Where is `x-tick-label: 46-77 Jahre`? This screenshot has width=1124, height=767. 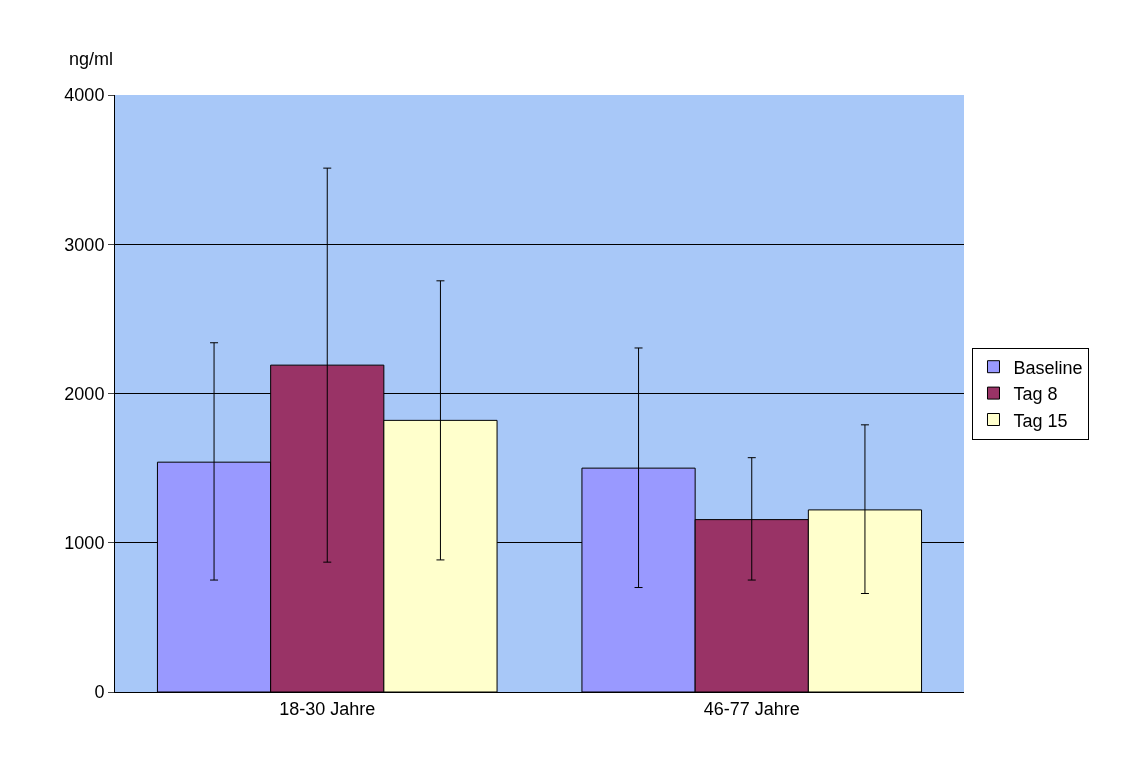
x-tick-label: 46-77 Jahre is located at coordinates (751, 708).